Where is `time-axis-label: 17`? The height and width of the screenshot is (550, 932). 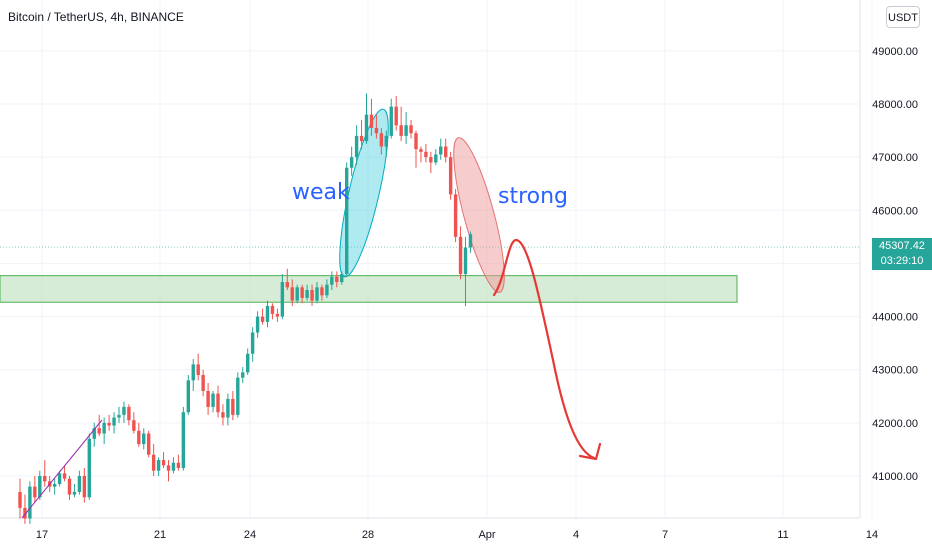
time-axis-label: 17 is located at coordinates (42, 535).